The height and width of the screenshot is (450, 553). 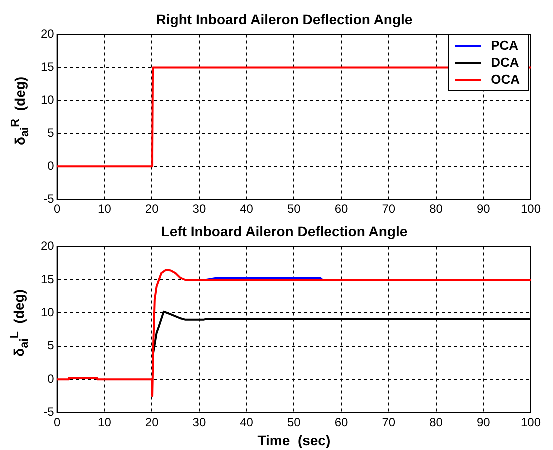 What do you see at coordinates (284, 231) in the screenshot?
I see `chart-title: Left Inboard Aileron Deflection Angle` at bounding box center [284, 231].